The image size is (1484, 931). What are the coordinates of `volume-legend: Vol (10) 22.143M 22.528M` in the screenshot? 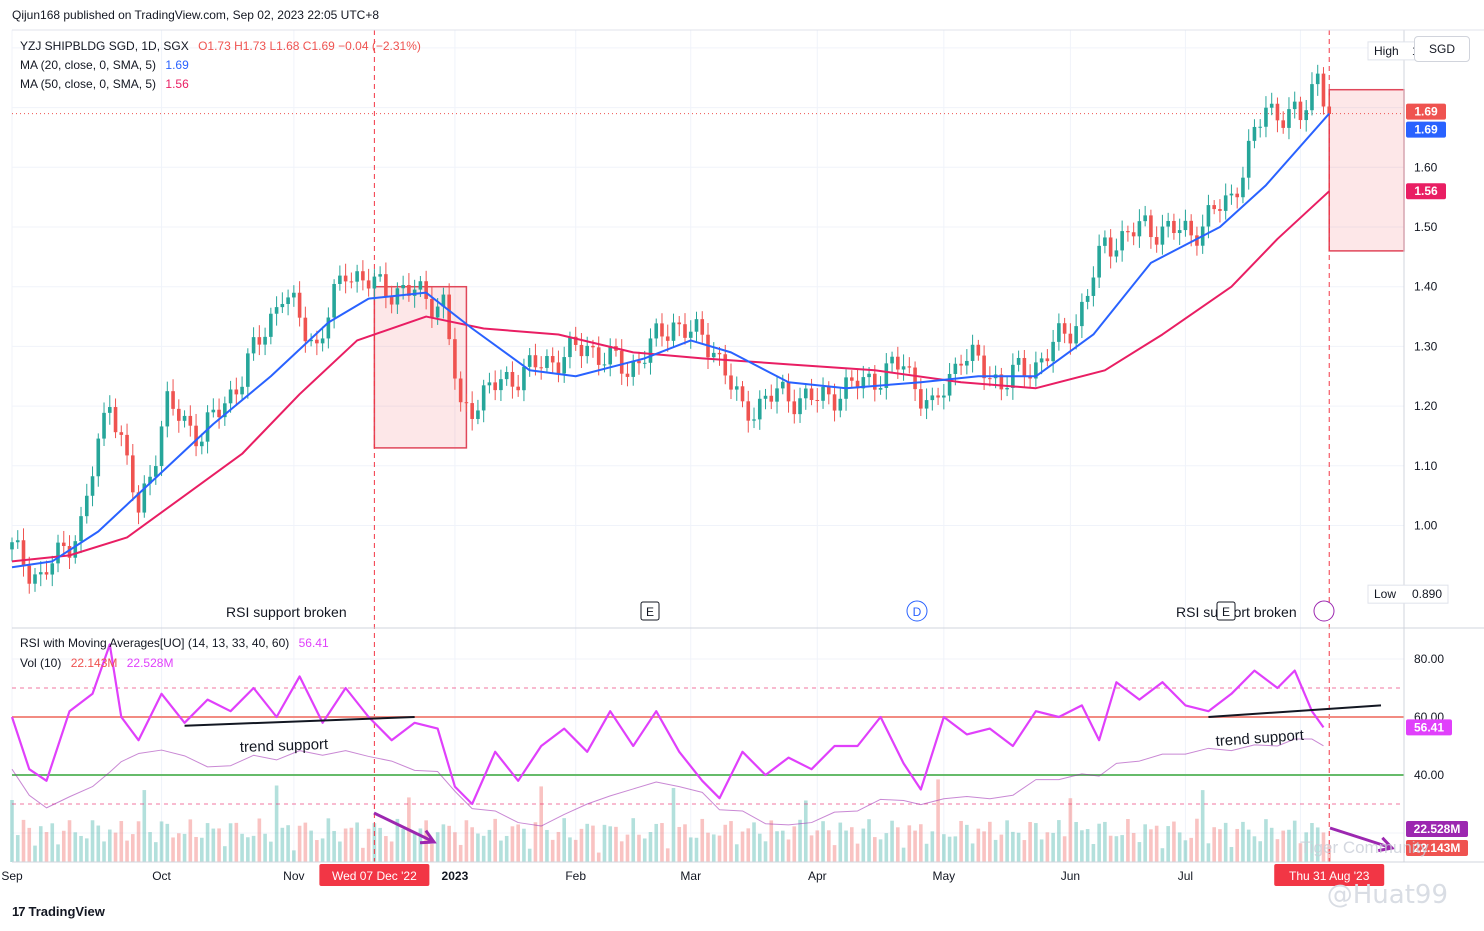 It's located at (96, 663).